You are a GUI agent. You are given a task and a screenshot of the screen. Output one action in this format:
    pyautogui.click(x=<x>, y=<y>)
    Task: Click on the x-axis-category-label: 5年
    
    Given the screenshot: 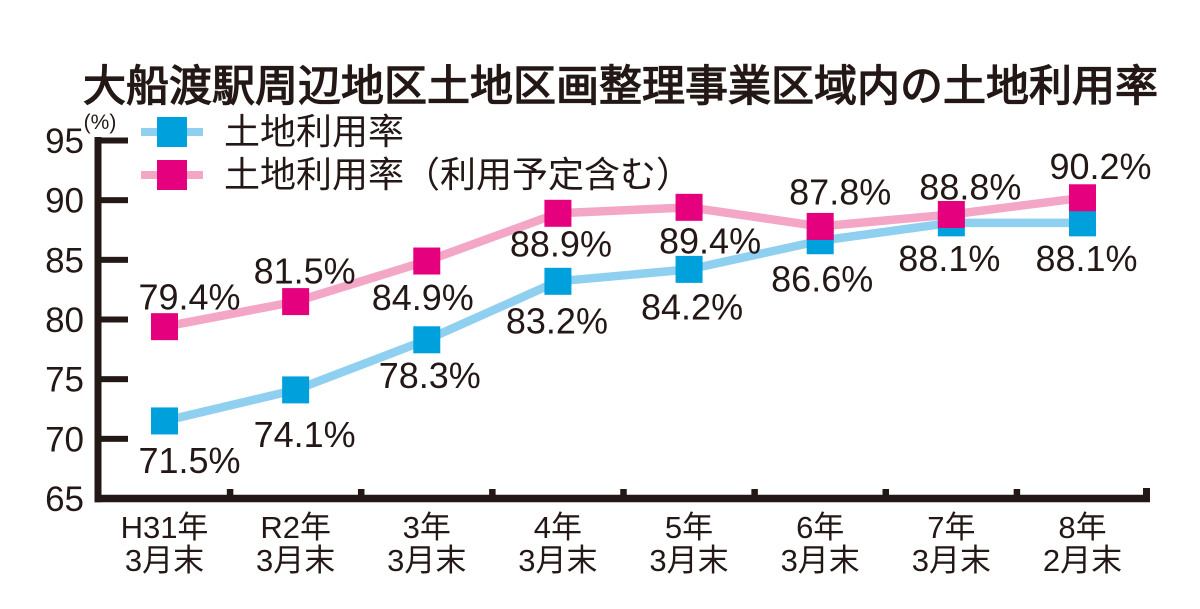 What is the action you would take?
    pyautogui.click(x=689, y=527)
    